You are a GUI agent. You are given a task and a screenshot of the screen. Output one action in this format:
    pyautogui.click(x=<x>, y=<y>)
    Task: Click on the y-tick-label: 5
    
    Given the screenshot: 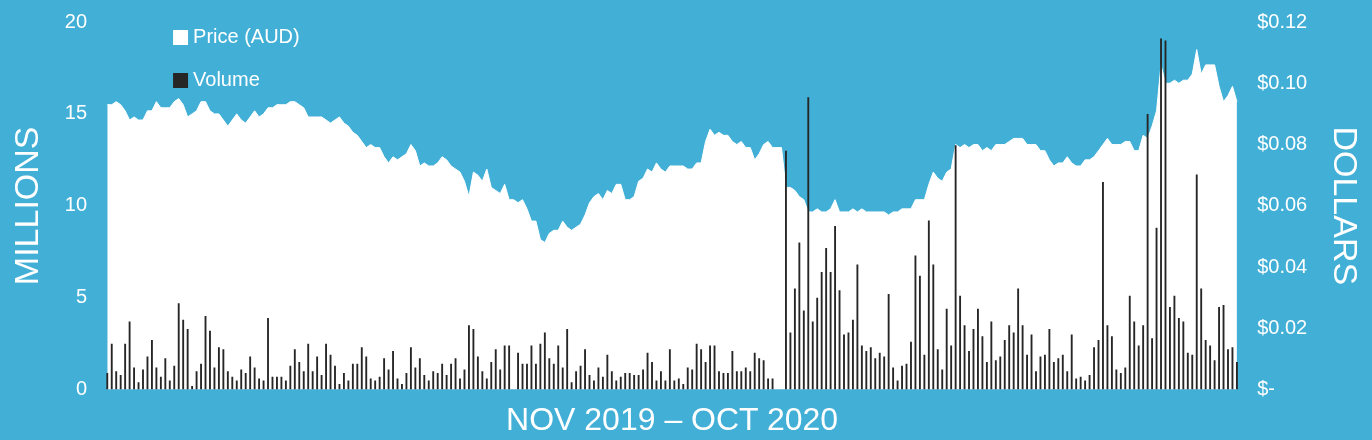 What is the action you would take?
    pyautogui.click(x=81, y=296)
    